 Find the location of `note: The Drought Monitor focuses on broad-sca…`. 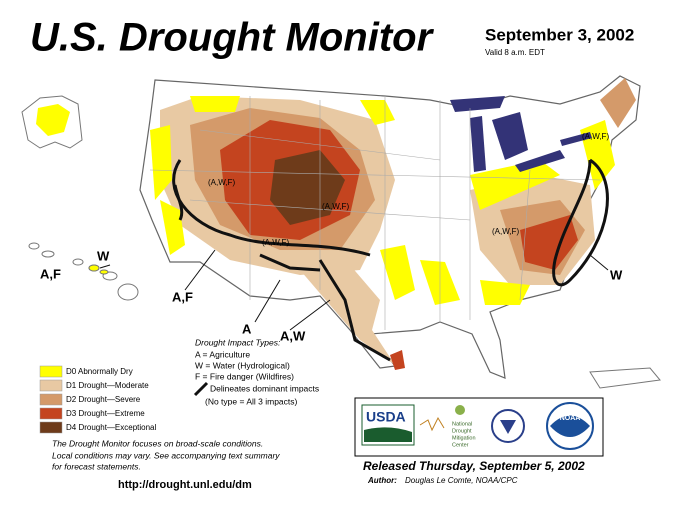

note: The Drought Monitor focuses on broad-sca… is located at coordinates (166, 454).